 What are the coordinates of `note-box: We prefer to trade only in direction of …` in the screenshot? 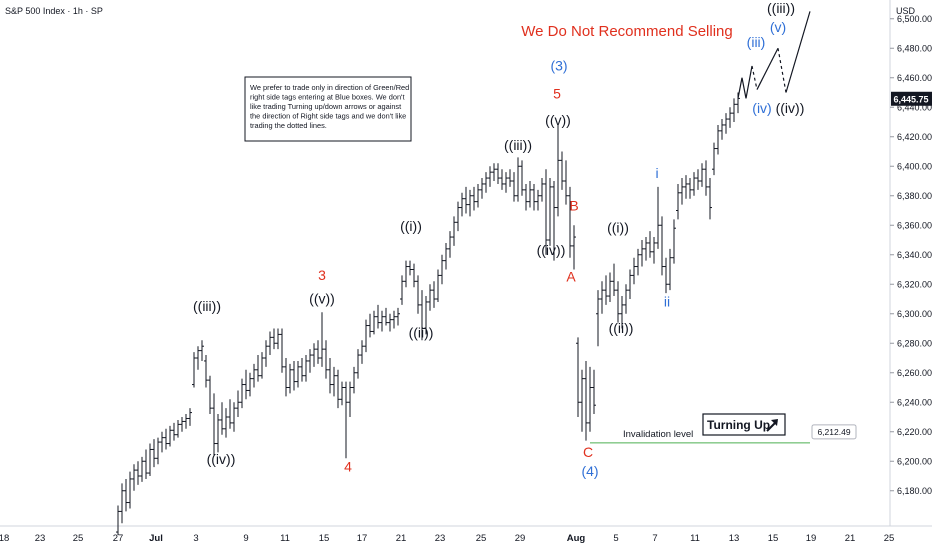 It's located at (328, 109).